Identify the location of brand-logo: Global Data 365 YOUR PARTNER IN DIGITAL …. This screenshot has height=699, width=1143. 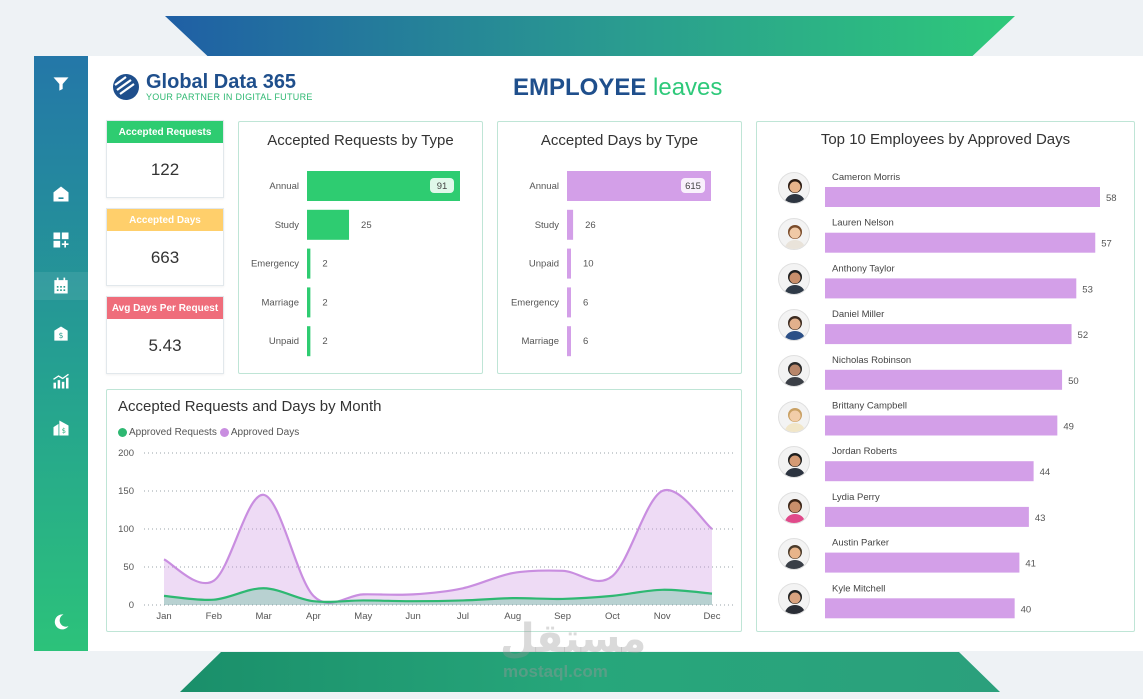
(212, 87).